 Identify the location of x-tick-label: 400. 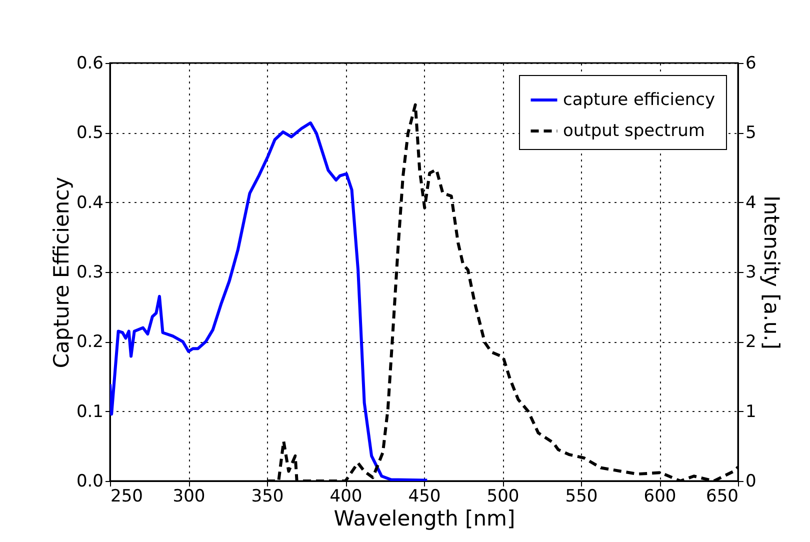
(346, 496).